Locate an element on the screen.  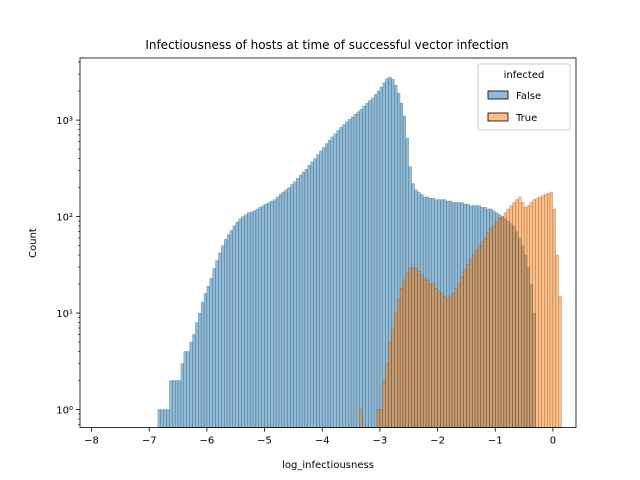
x-tick-label: −3 is located at coordinates (380, 441).